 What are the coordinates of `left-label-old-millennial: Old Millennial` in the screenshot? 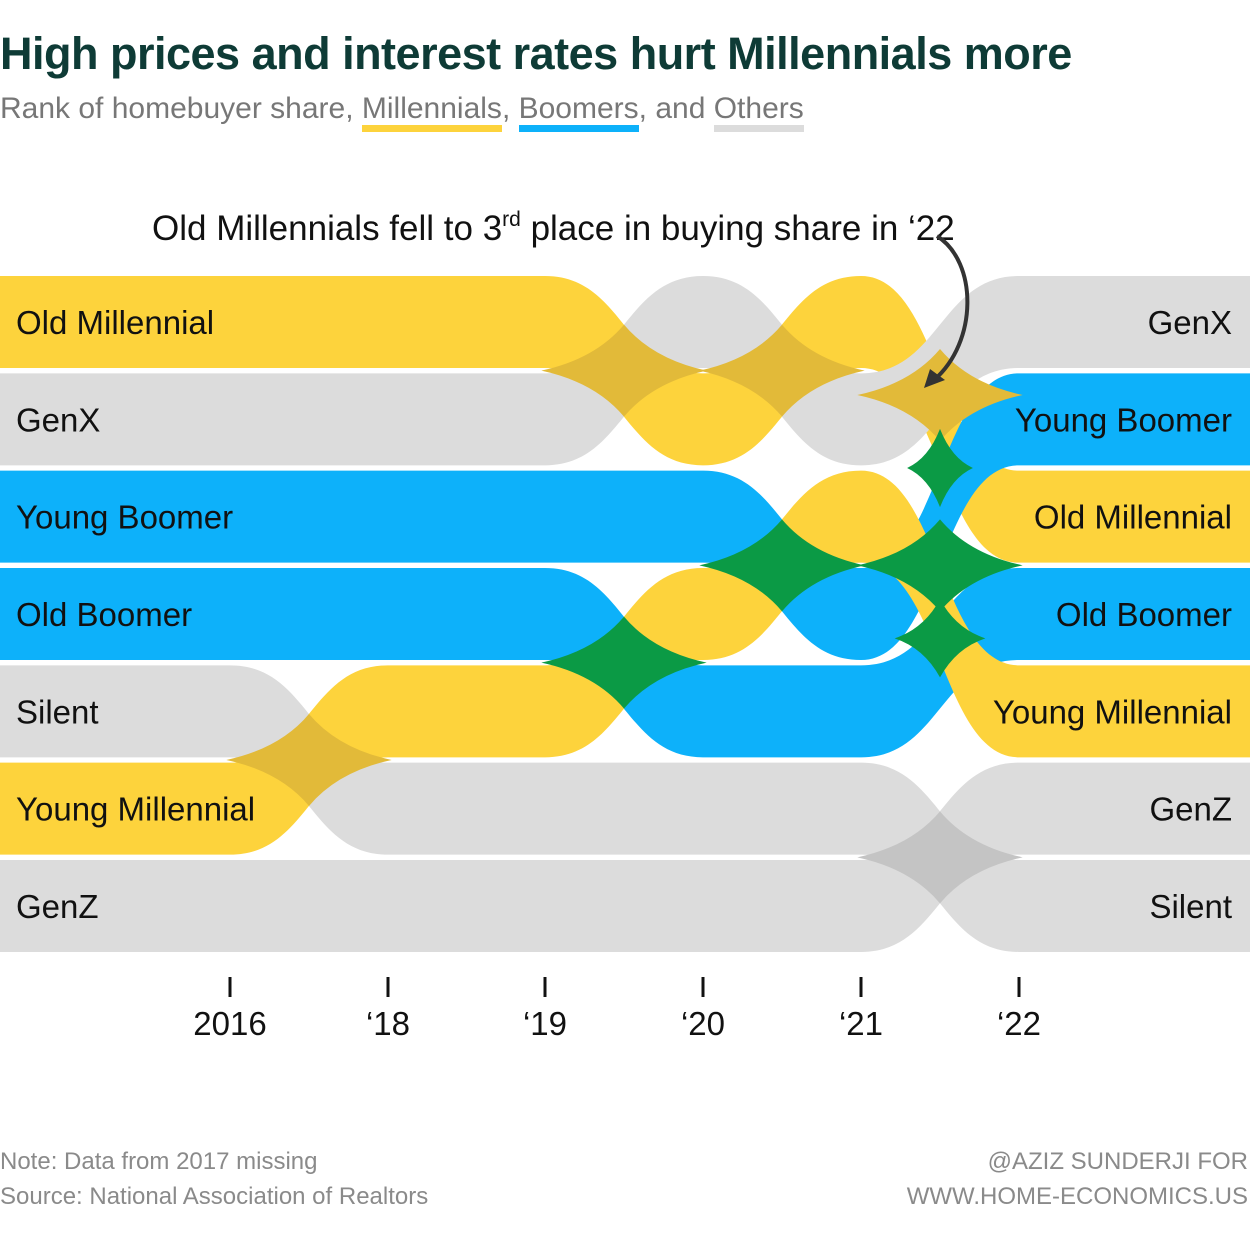 It's located at (115, 322).